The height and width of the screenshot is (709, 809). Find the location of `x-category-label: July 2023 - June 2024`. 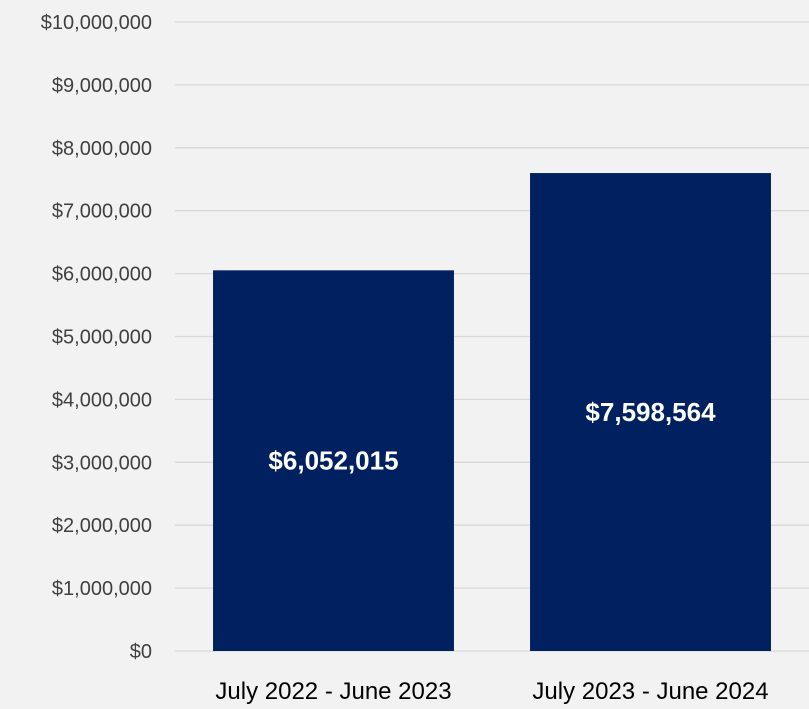

x-category-label: July 2023 - June 2024 is located at coordinates (650, 691).